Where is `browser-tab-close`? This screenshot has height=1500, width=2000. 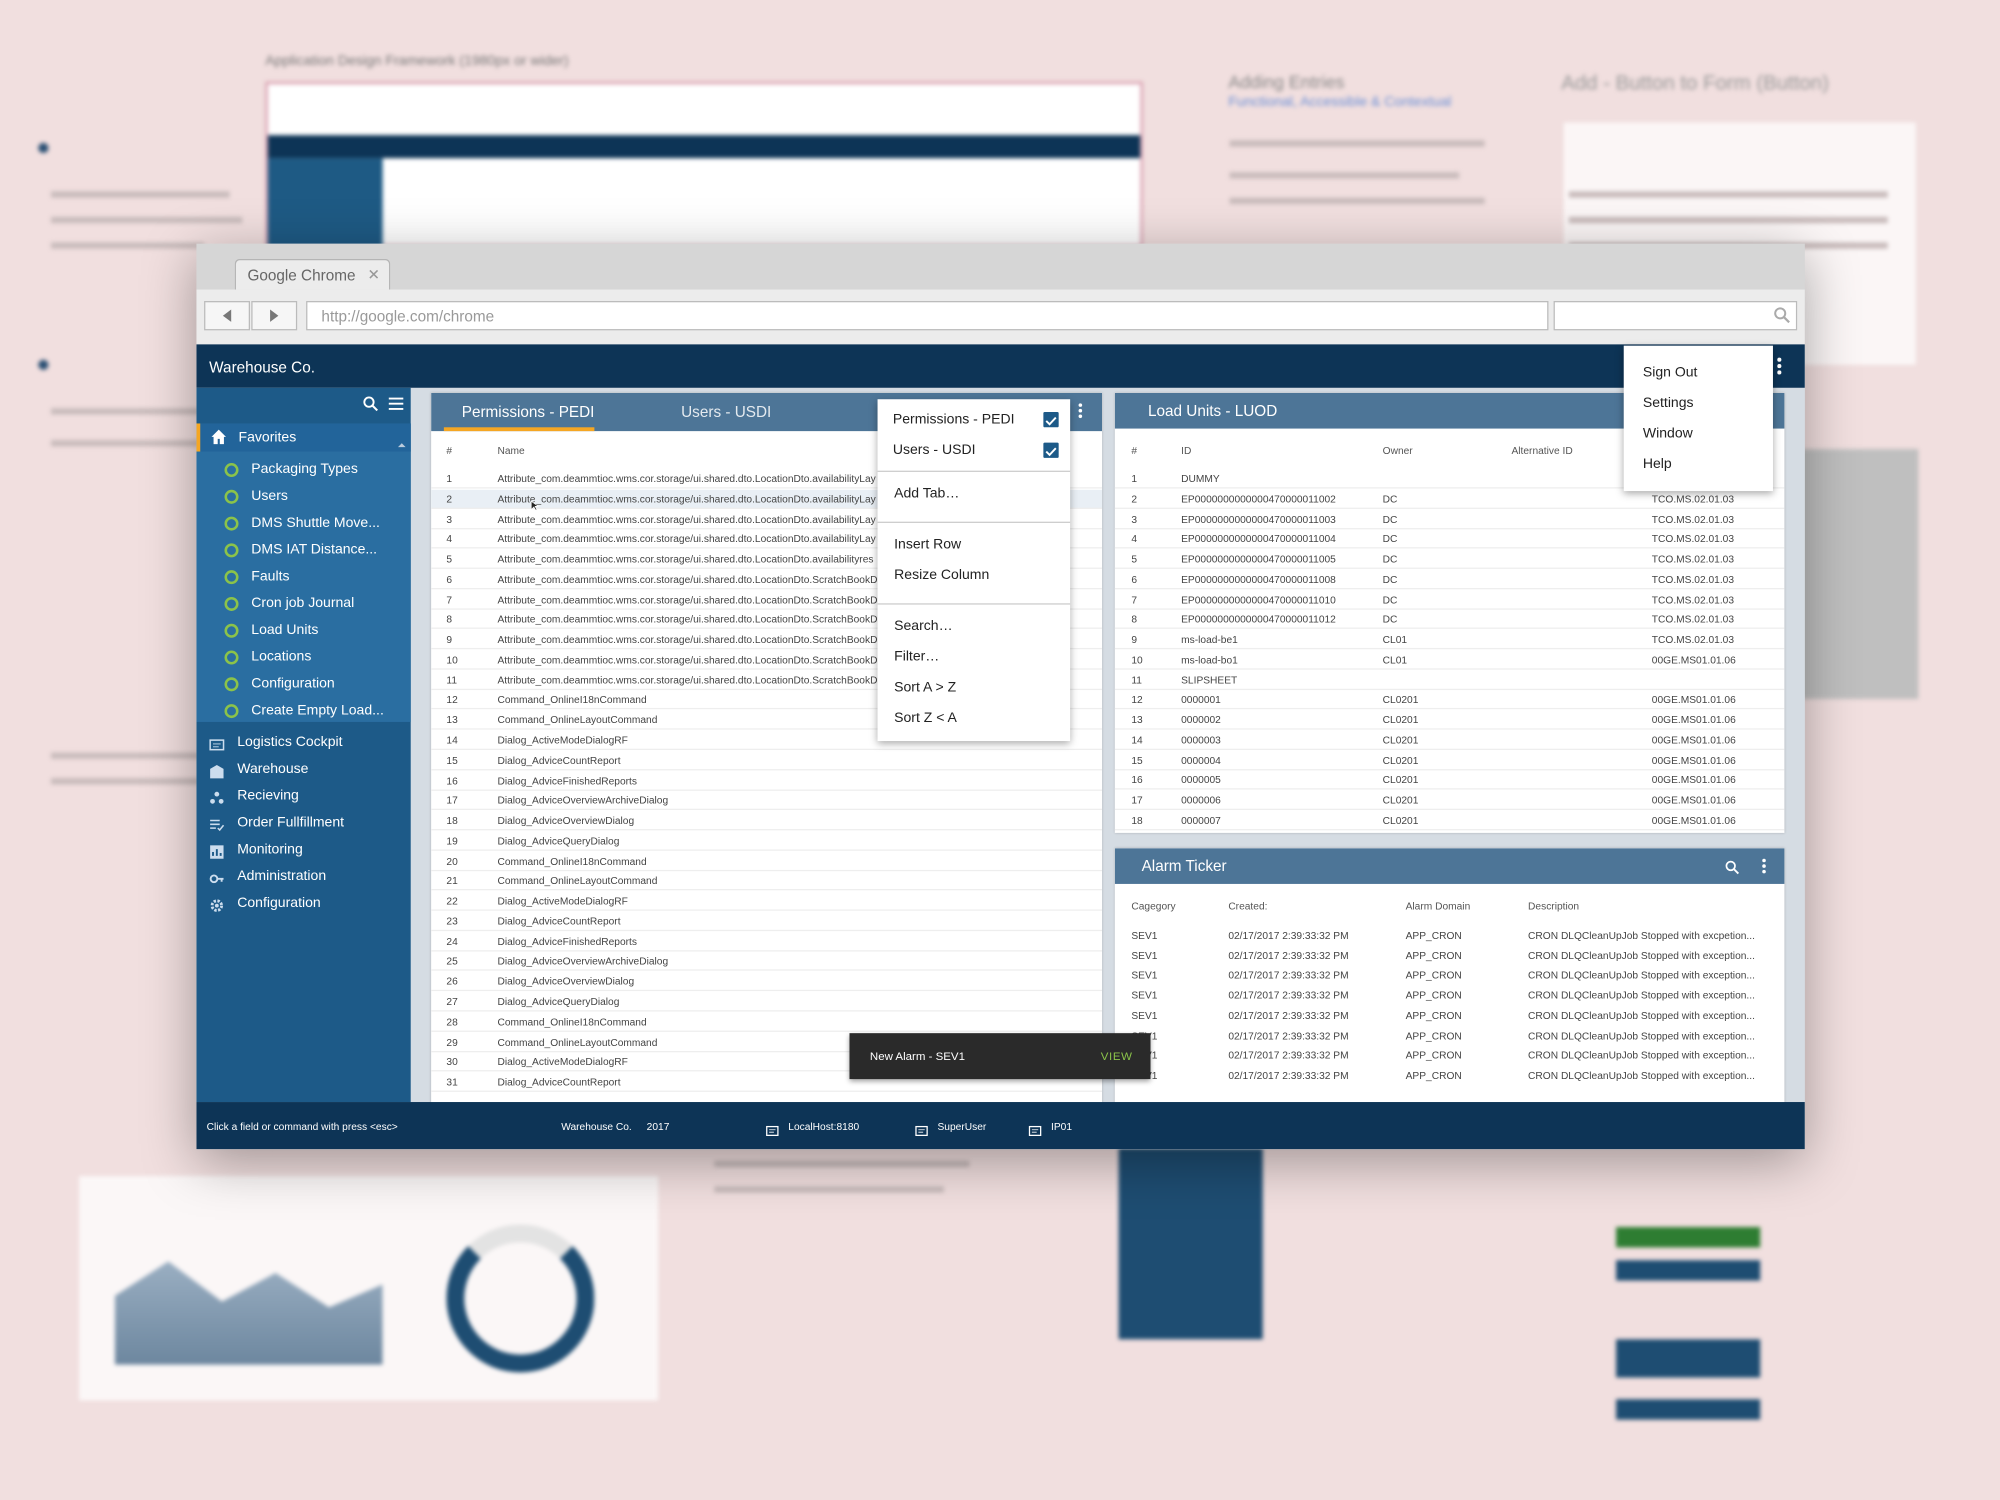 browser-tab-close is located at coordinates (374, 272).